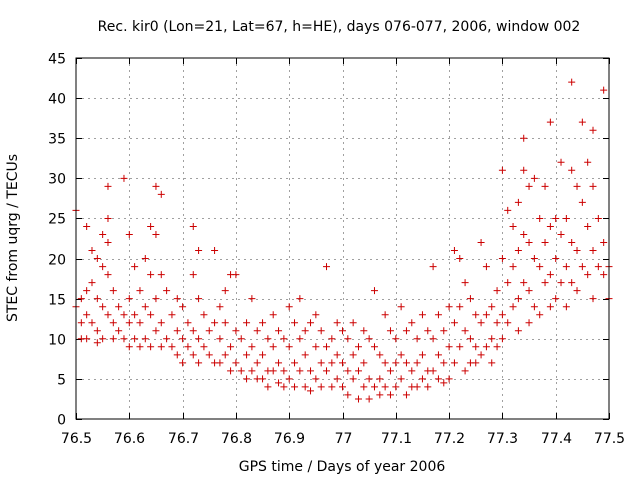 This screenshot has width=640, height=480. I want to click on y-tick-label: 45, so click(57, 60).